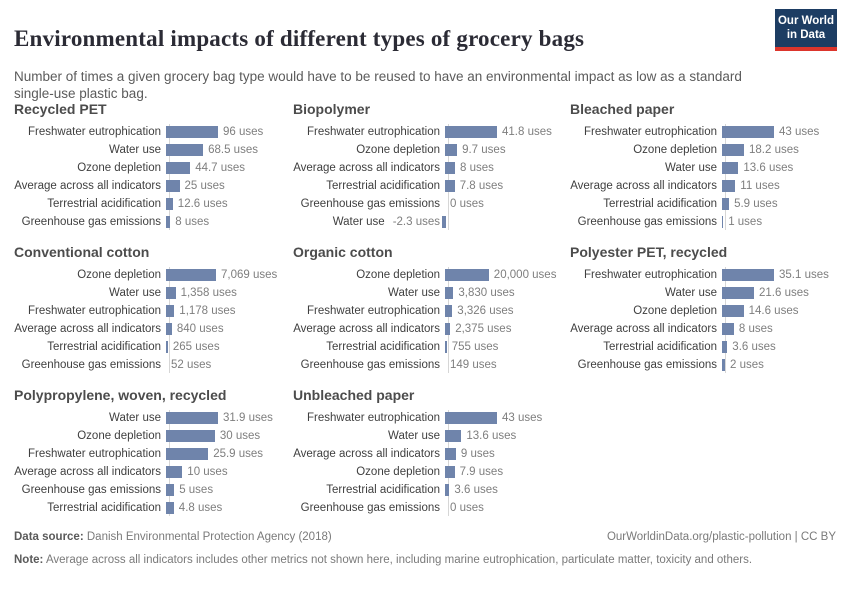 The height and width of the screenshot is (600, 850). Describe the element at coordinates (765, 293) in the screenshot. I see `bar-area: 21.6 uses` at that location.